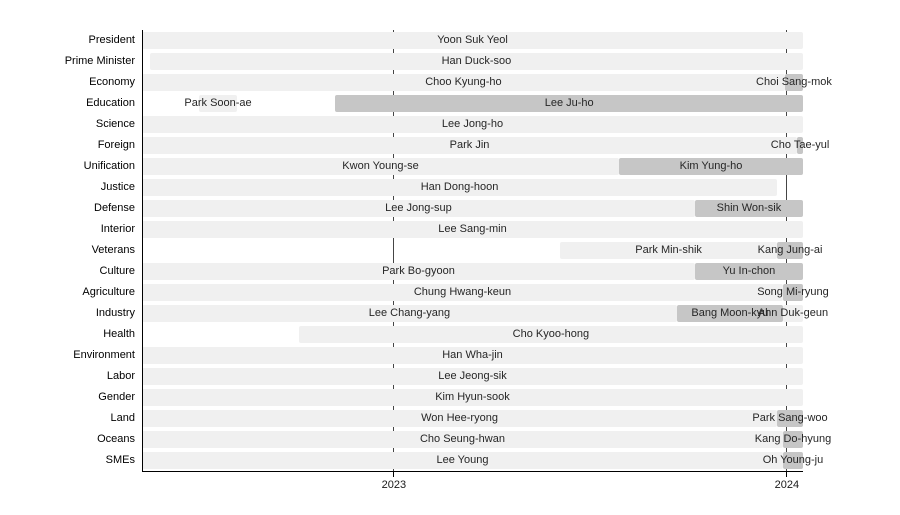 Image resolution: width=900 pixels, height=515 pixels. What do you see at coordinates (113, 250) in the screenshot?
I see `row-label-veterans: Veterans` at bounding box center [113, 250].